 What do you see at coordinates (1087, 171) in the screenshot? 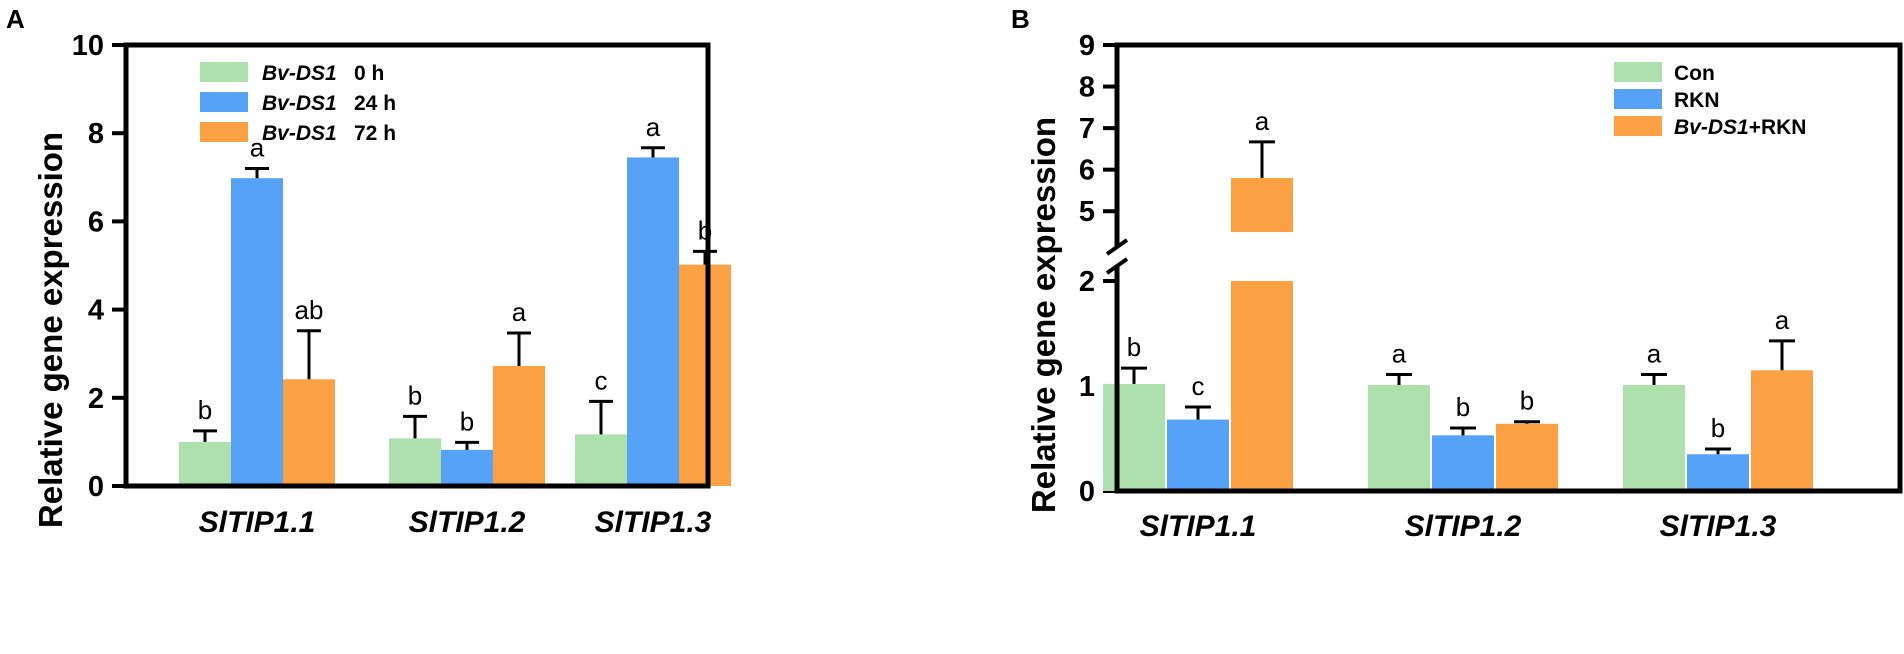
I see `panel-b-y-tick-label: 6` at bounding box center [1087, 171].